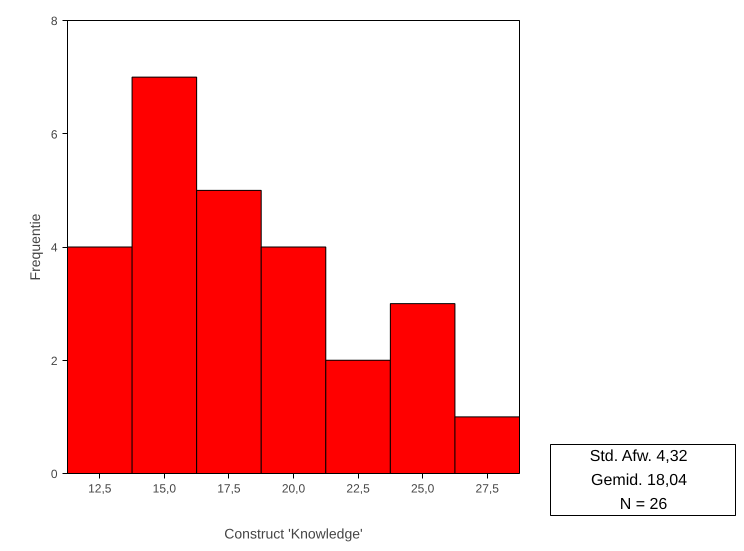 This screenshot has height=551, width=744. What do you see at coordinates (293, 534) in the screenshot?
I see `x-axis-title: Construct 'Knowledge'` at bounding box center [293, 534].